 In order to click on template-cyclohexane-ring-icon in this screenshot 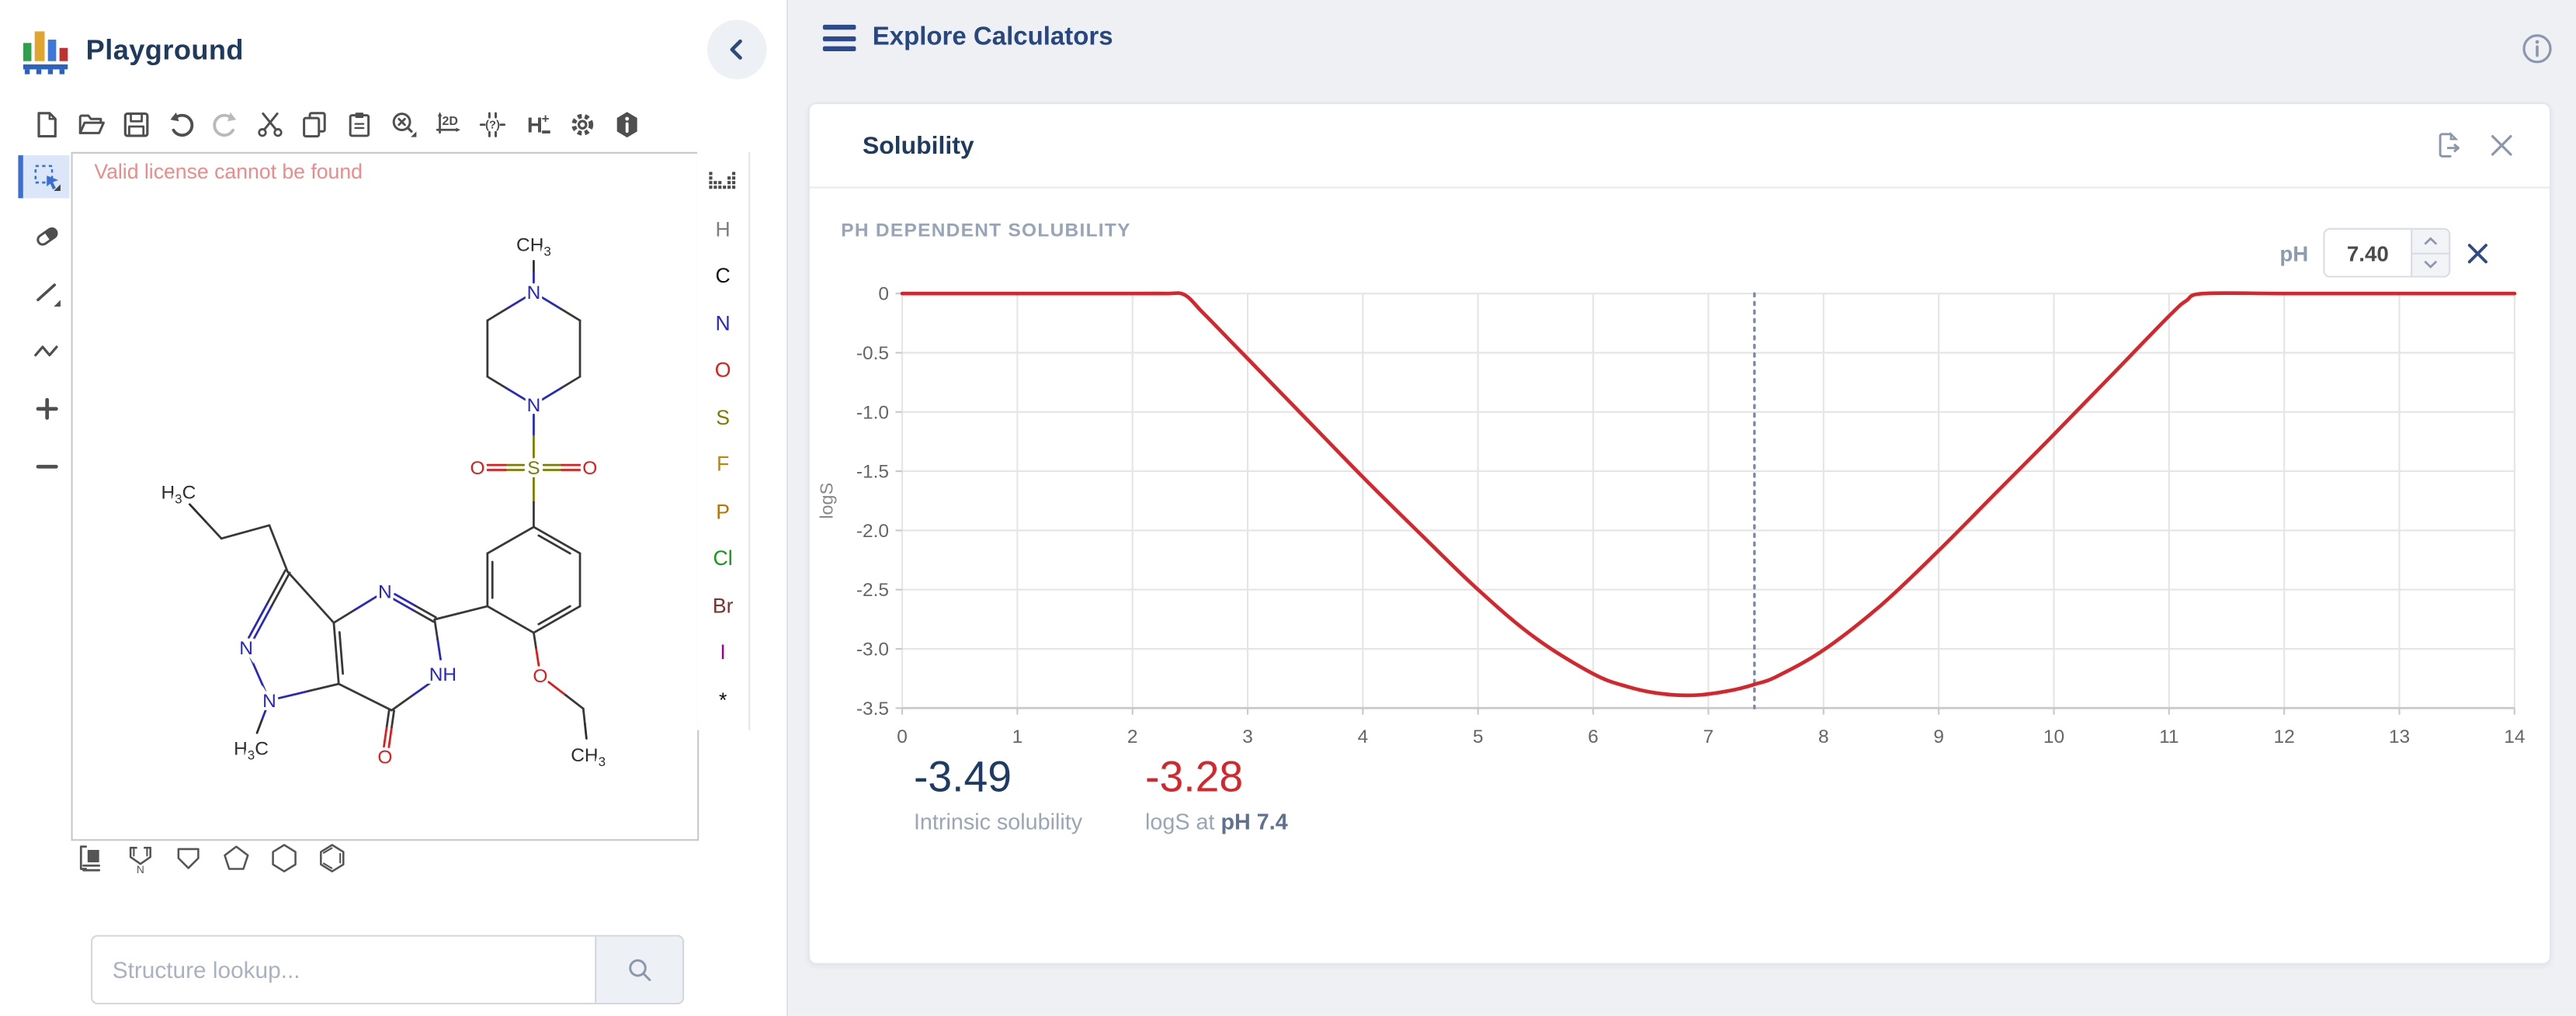, I will do `click(284, 859)`.